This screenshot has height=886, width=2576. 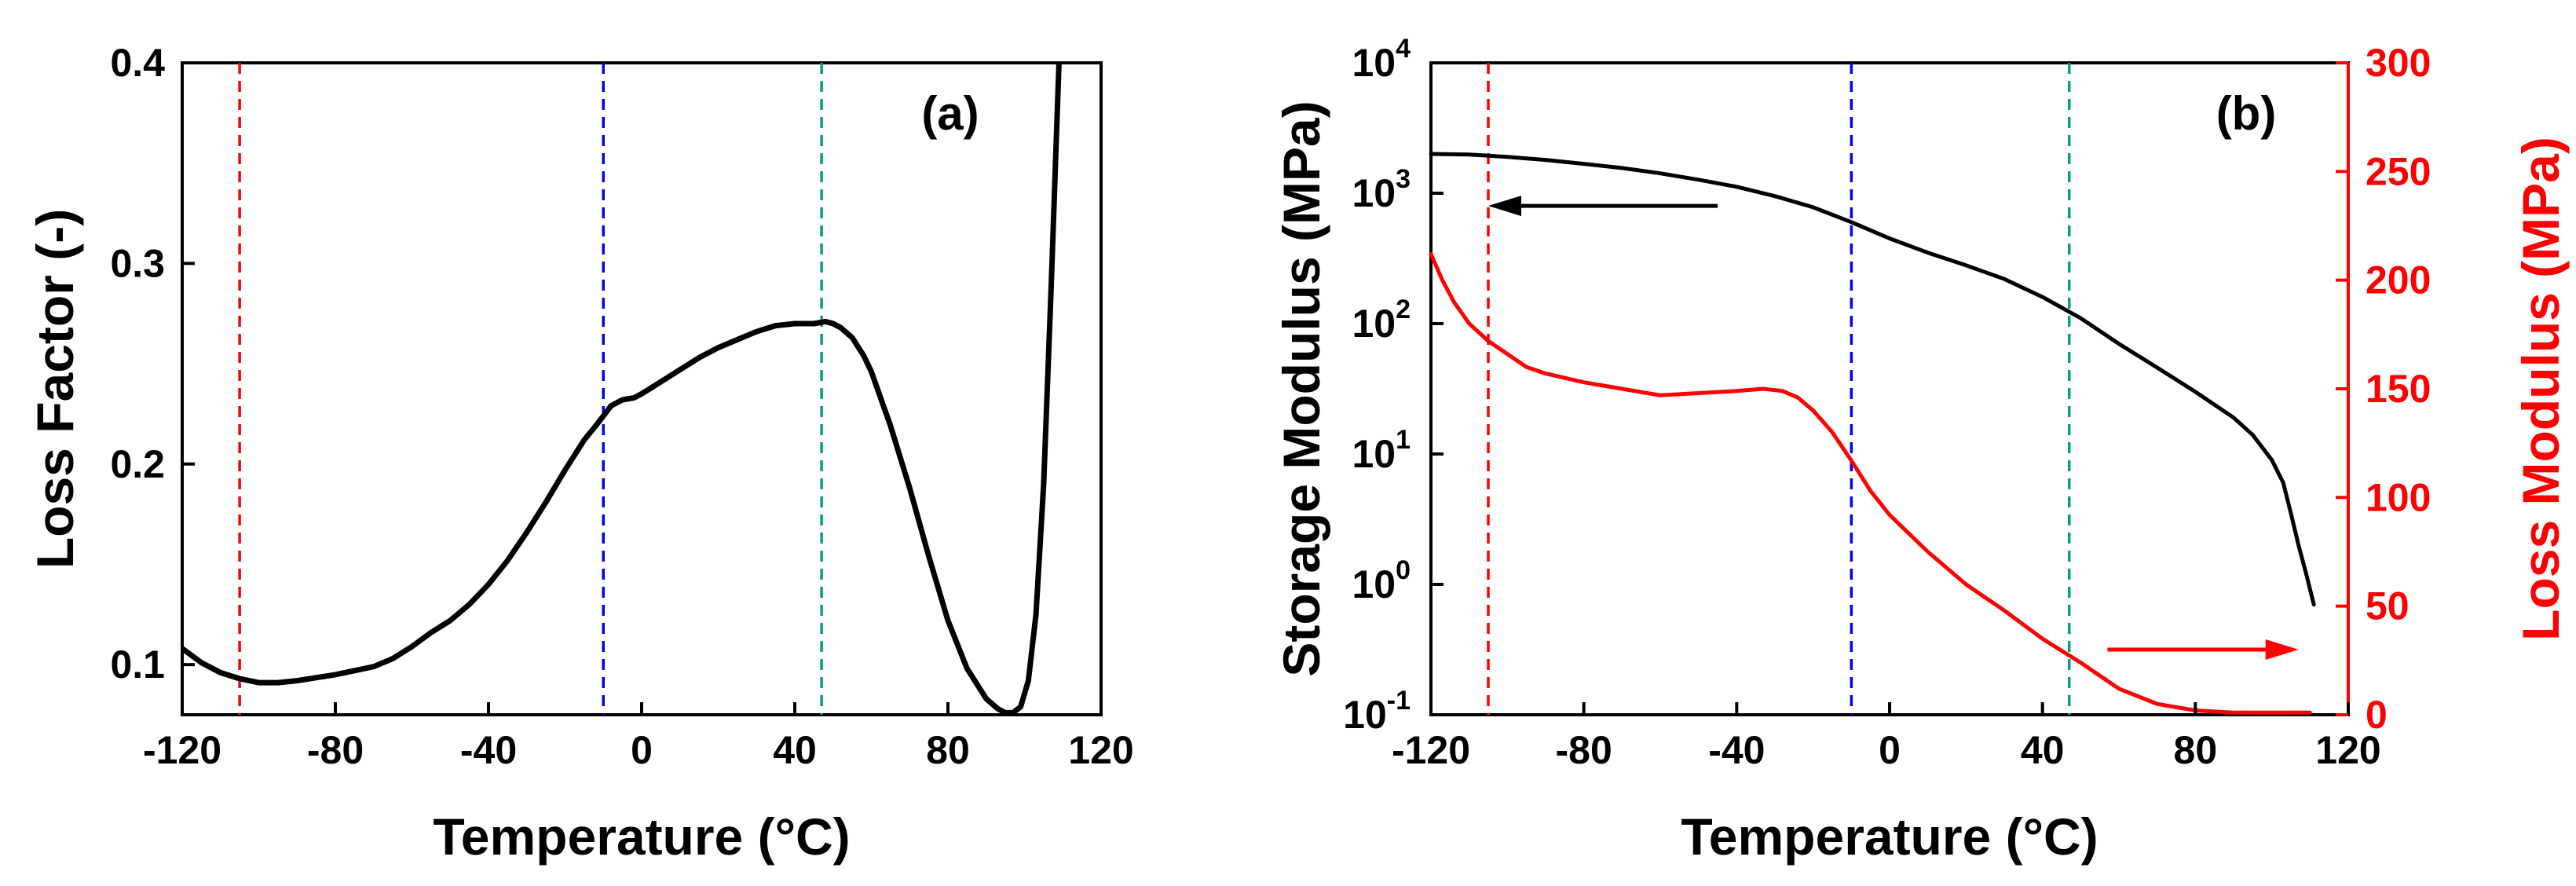 What do you see at coordinates (1381, 450) in the screenshot?
I see `panel-b-left-y-tick-label: 10¹` at bounding box center [1381, 450].